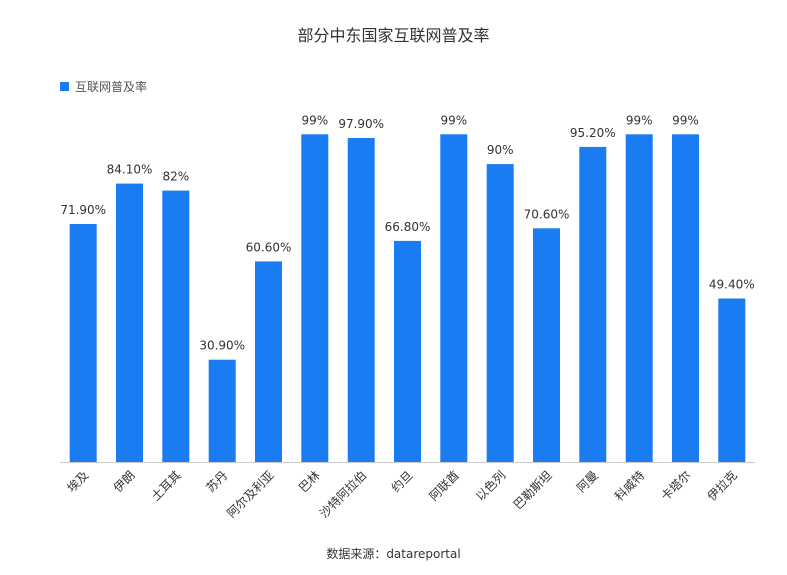 This screenshot has width=787, height=575. Describe the element at coordinates (269, 247) in the screenshot. I see `data-label: 60.60%` at that location.